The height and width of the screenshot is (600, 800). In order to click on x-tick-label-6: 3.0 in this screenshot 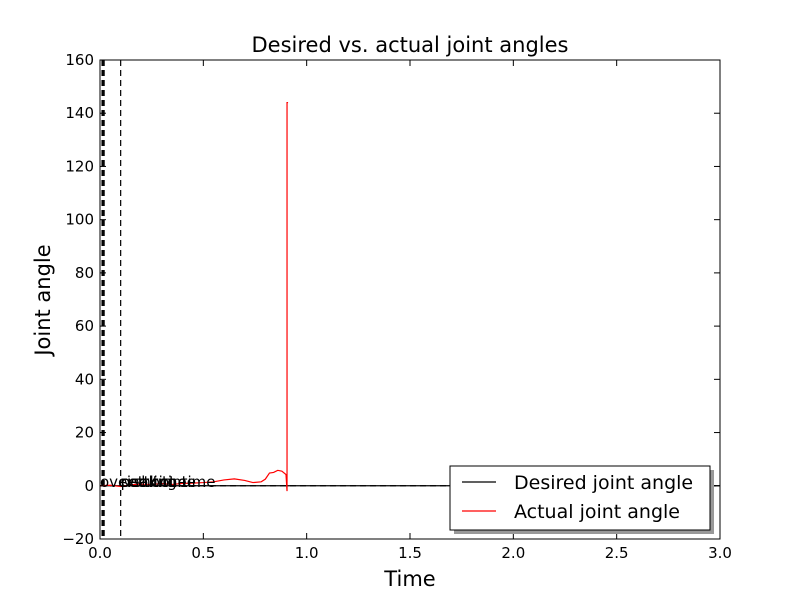, I will do `click(720, 553)`.